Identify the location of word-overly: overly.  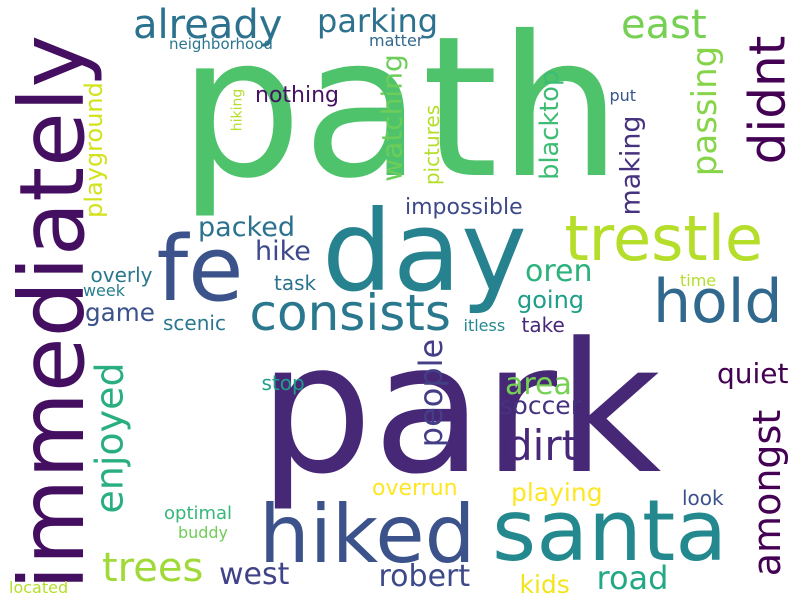
(121, 275).